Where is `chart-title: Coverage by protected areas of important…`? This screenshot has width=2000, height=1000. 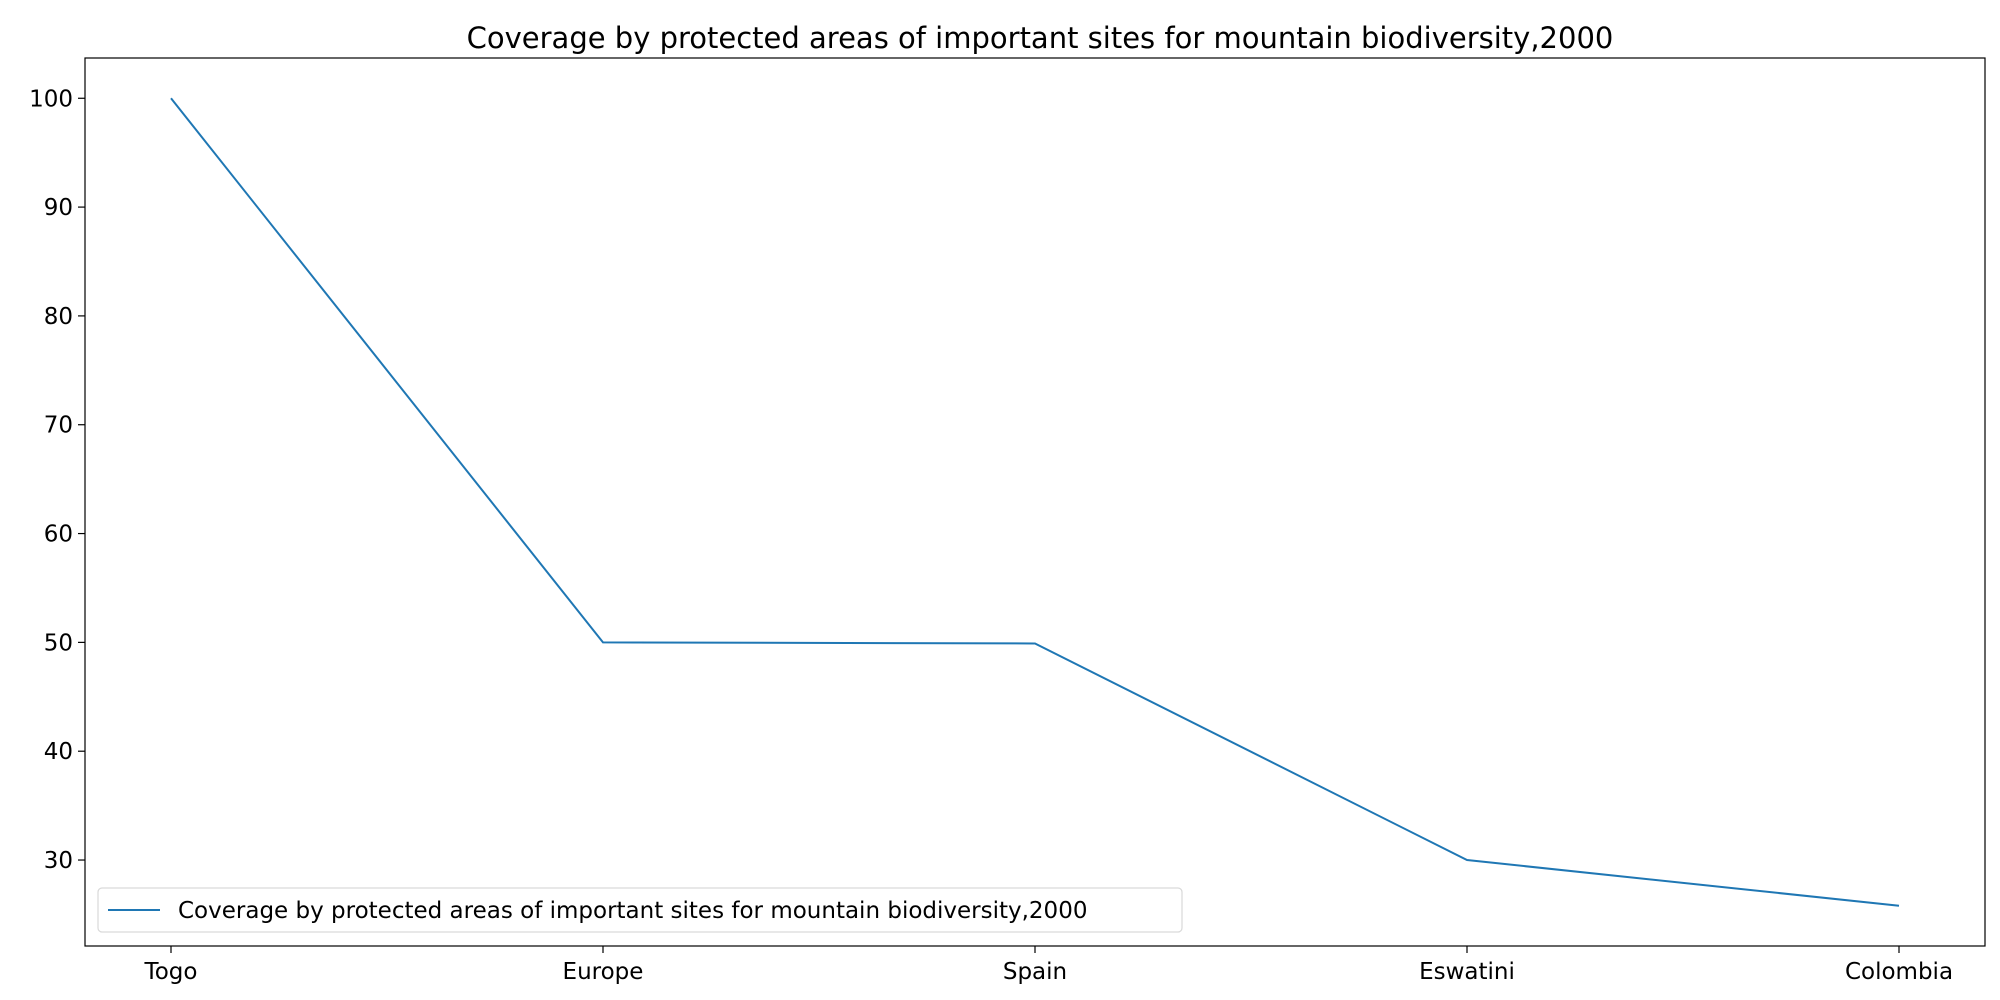 chart-title: Coverage by protected areas of important… is located at coordinates (1040, 38).